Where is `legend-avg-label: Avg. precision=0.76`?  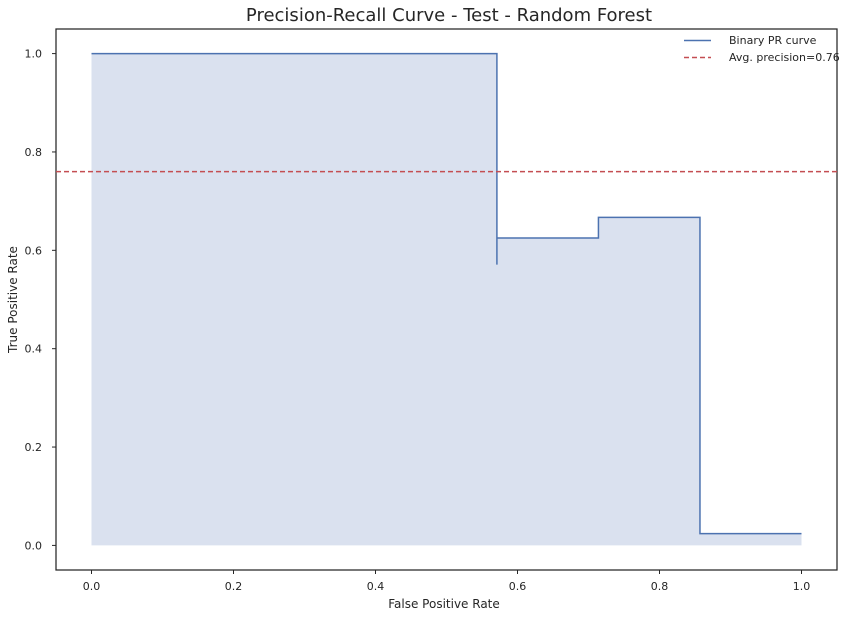
legend-avg-label: Avg. precision=0.76 is located at coordinates (784, 57).